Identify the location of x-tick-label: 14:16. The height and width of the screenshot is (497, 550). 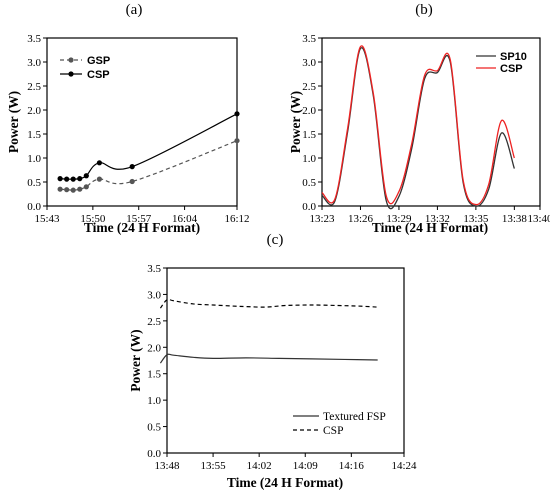
(352, 466).